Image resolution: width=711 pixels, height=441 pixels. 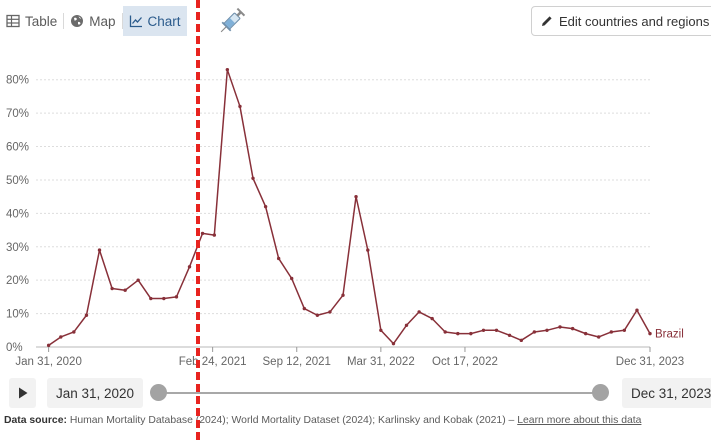 What do you see at coordinates (136, 21) in the screenshot?
I see `line-chart-icon` at bounding box center [136, 21].